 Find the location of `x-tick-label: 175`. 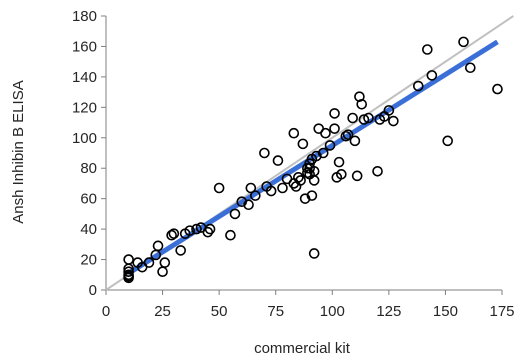

x-tick-label: 175 is located at coordinates (501, 311).